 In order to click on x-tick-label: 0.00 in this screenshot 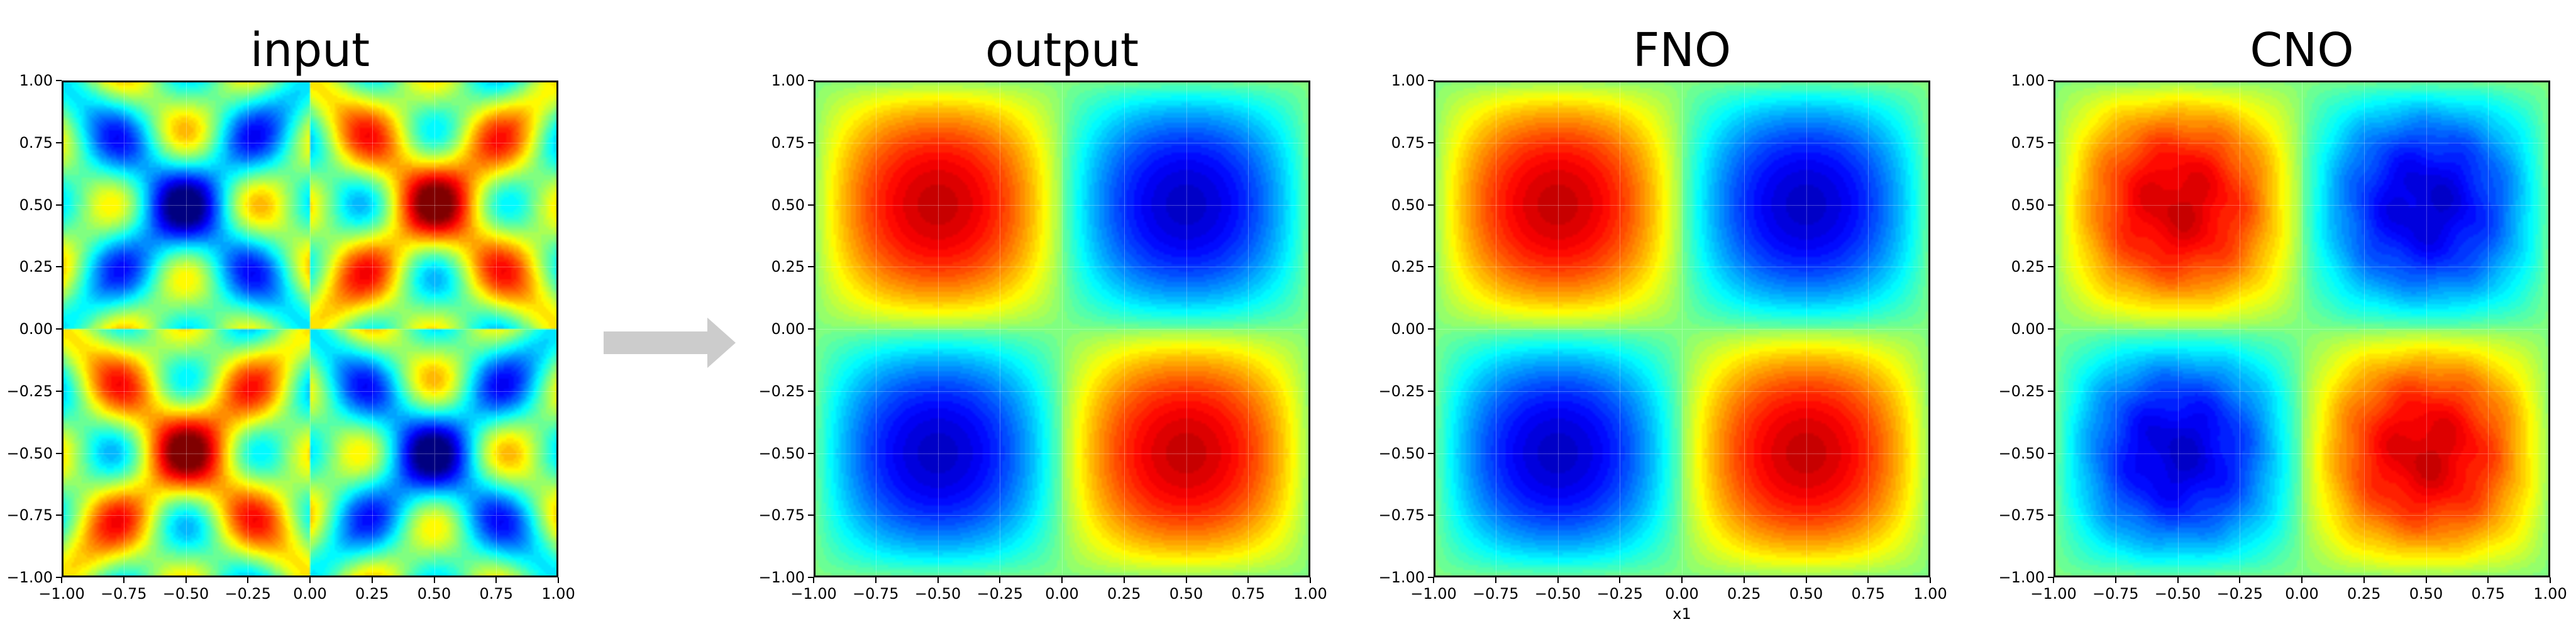, I will do `click(1062, 594)`.